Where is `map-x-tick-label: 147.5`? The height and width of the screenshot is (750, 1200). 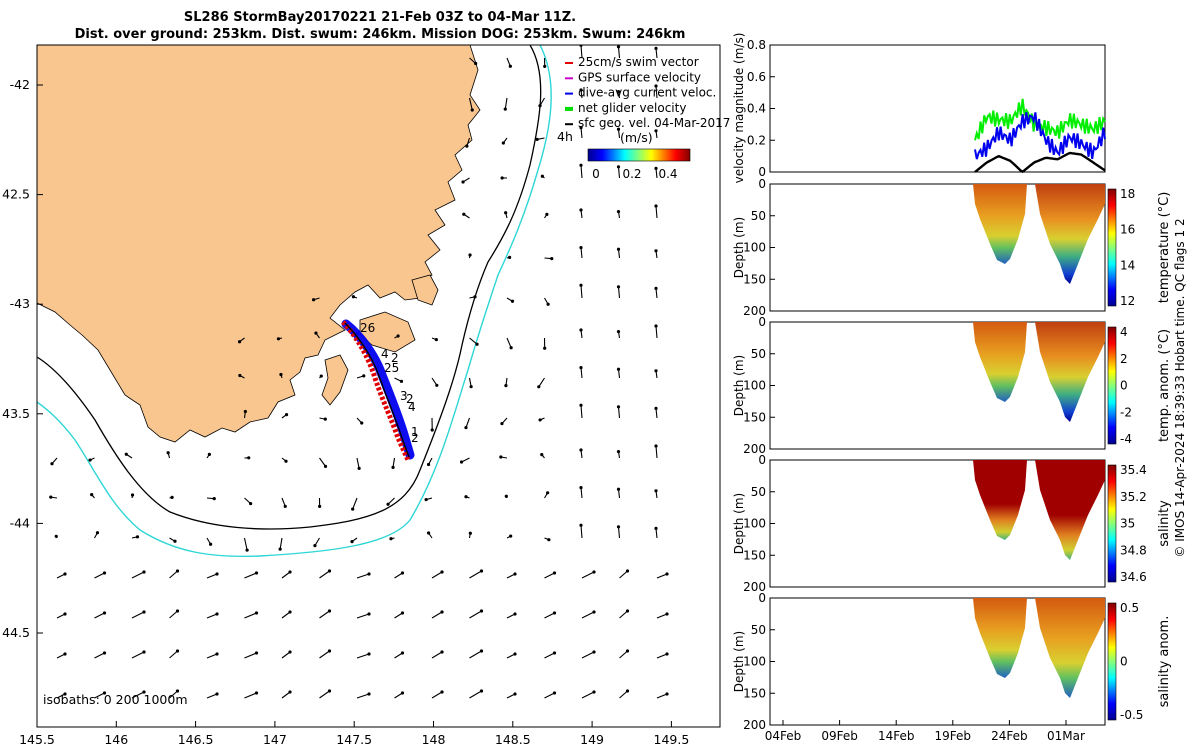 map-x-tick-label: 147.5 is located at coordinates (354, 739).